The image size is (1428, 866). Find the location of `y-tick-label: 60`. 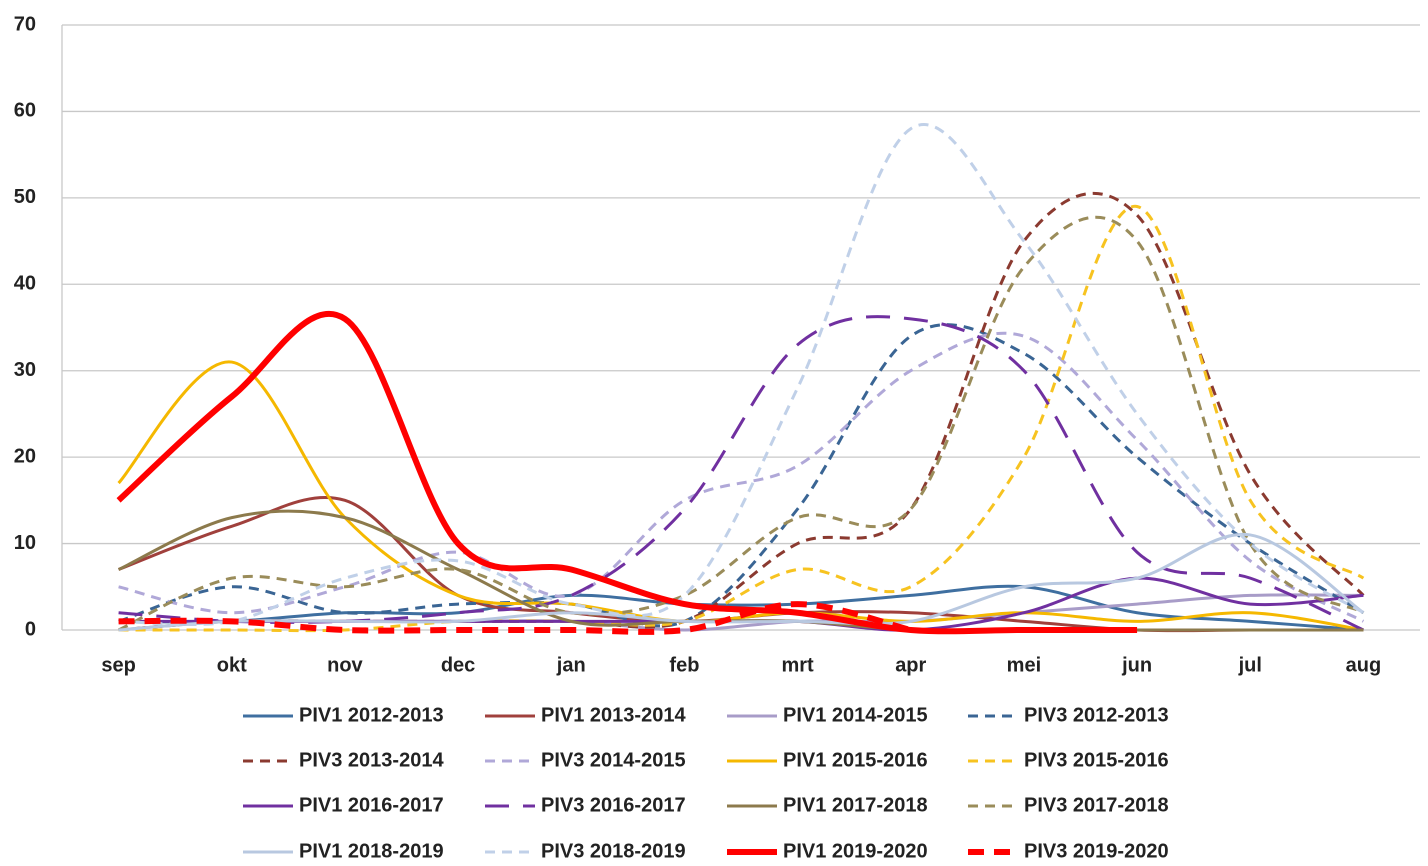

y-tick-label: 60 is located at coordinates (25, 111).